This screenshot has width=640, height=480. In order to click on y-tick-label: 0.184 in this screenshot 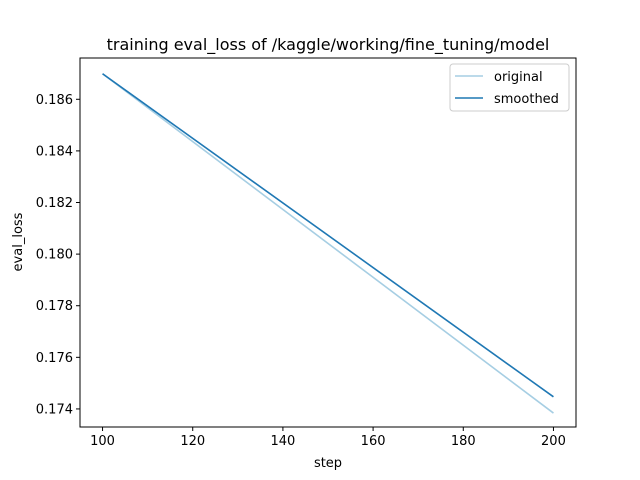, I will do `click(54, 151)`.